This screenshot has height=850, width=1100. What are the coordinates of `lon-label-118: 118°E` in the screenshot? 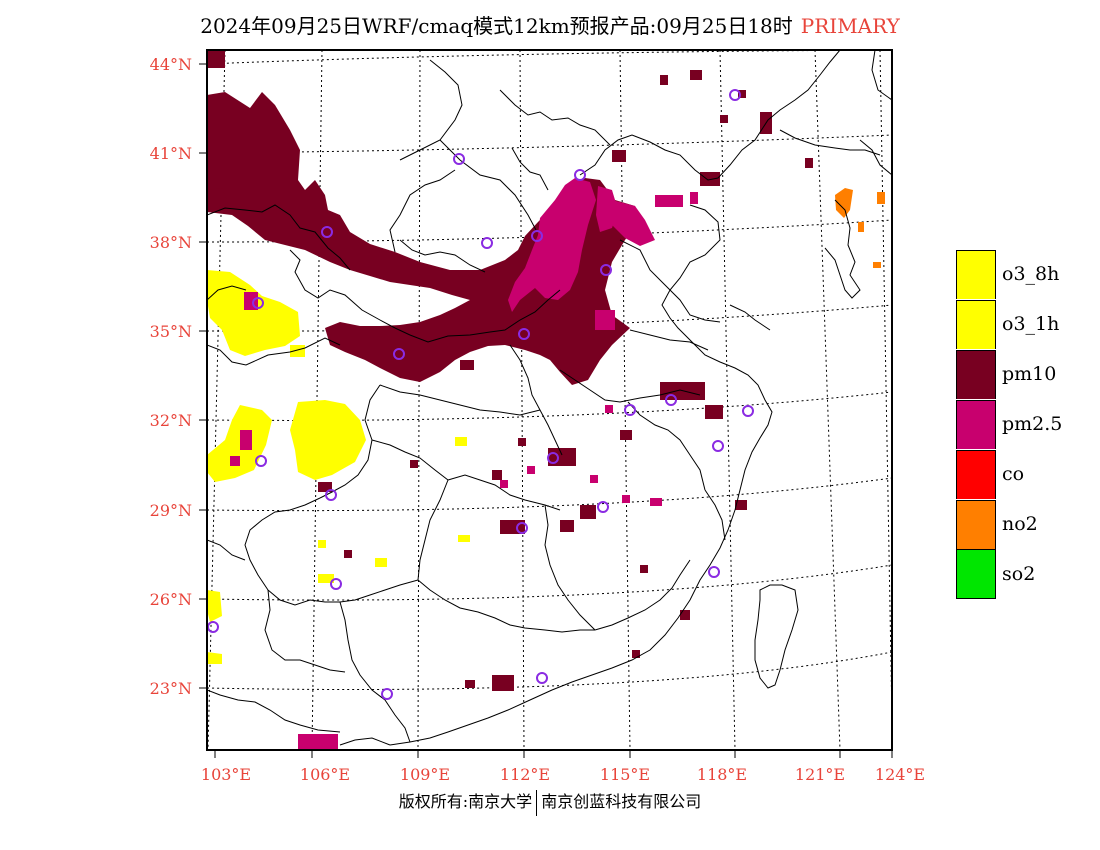 It's located at (722, 774).